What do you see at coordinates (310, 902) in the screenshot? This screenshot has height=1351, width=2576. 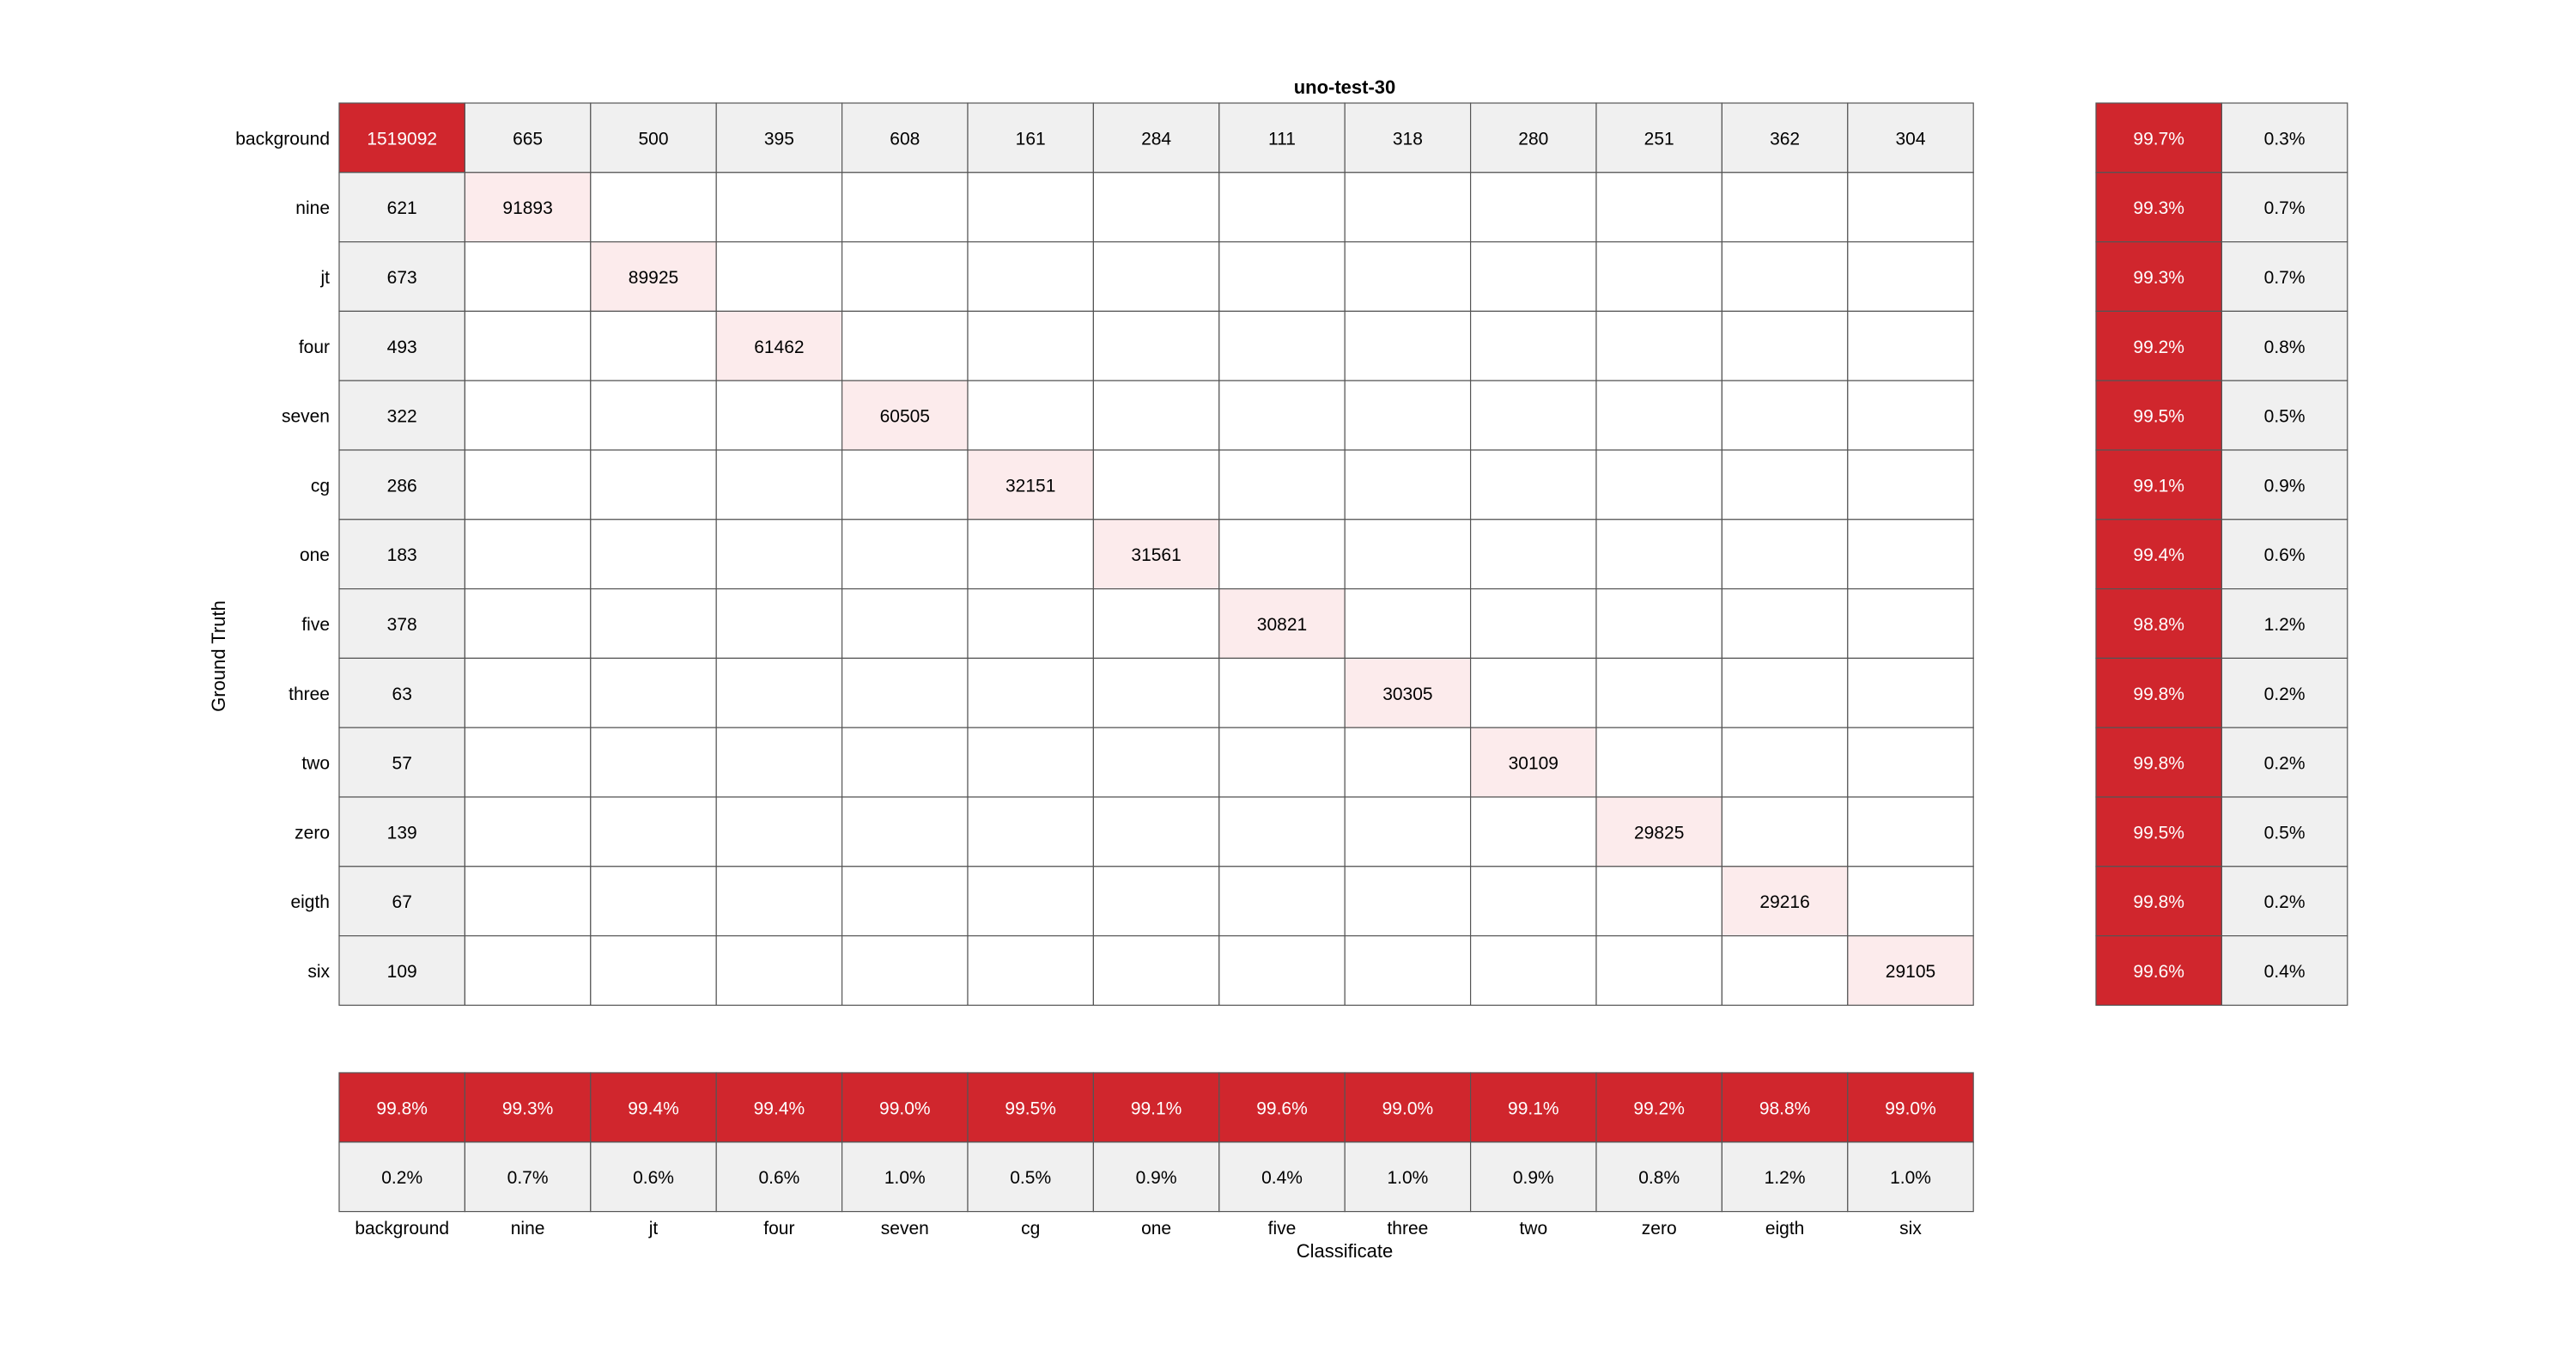 I see `row-tick-label: eigth` at bounding box center [310, 902].